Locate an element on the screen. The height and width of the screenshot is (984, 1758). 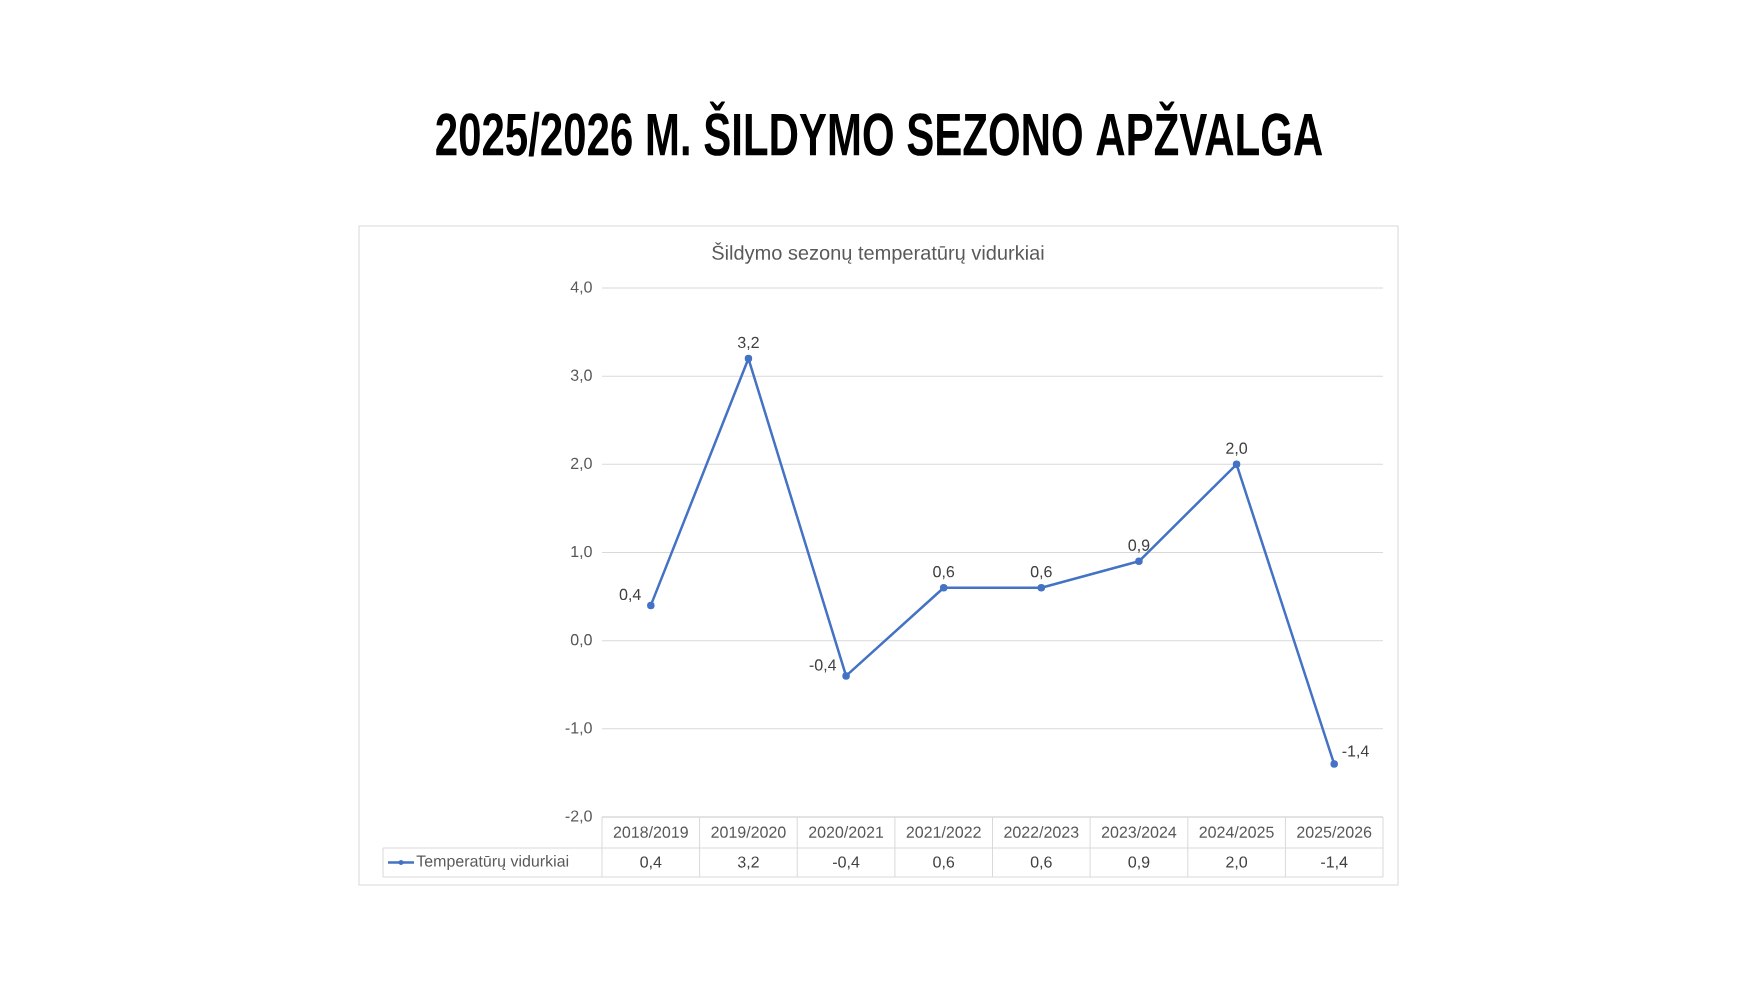
x-tick-label: 2018/2019 is located at coordinates (650, 832).